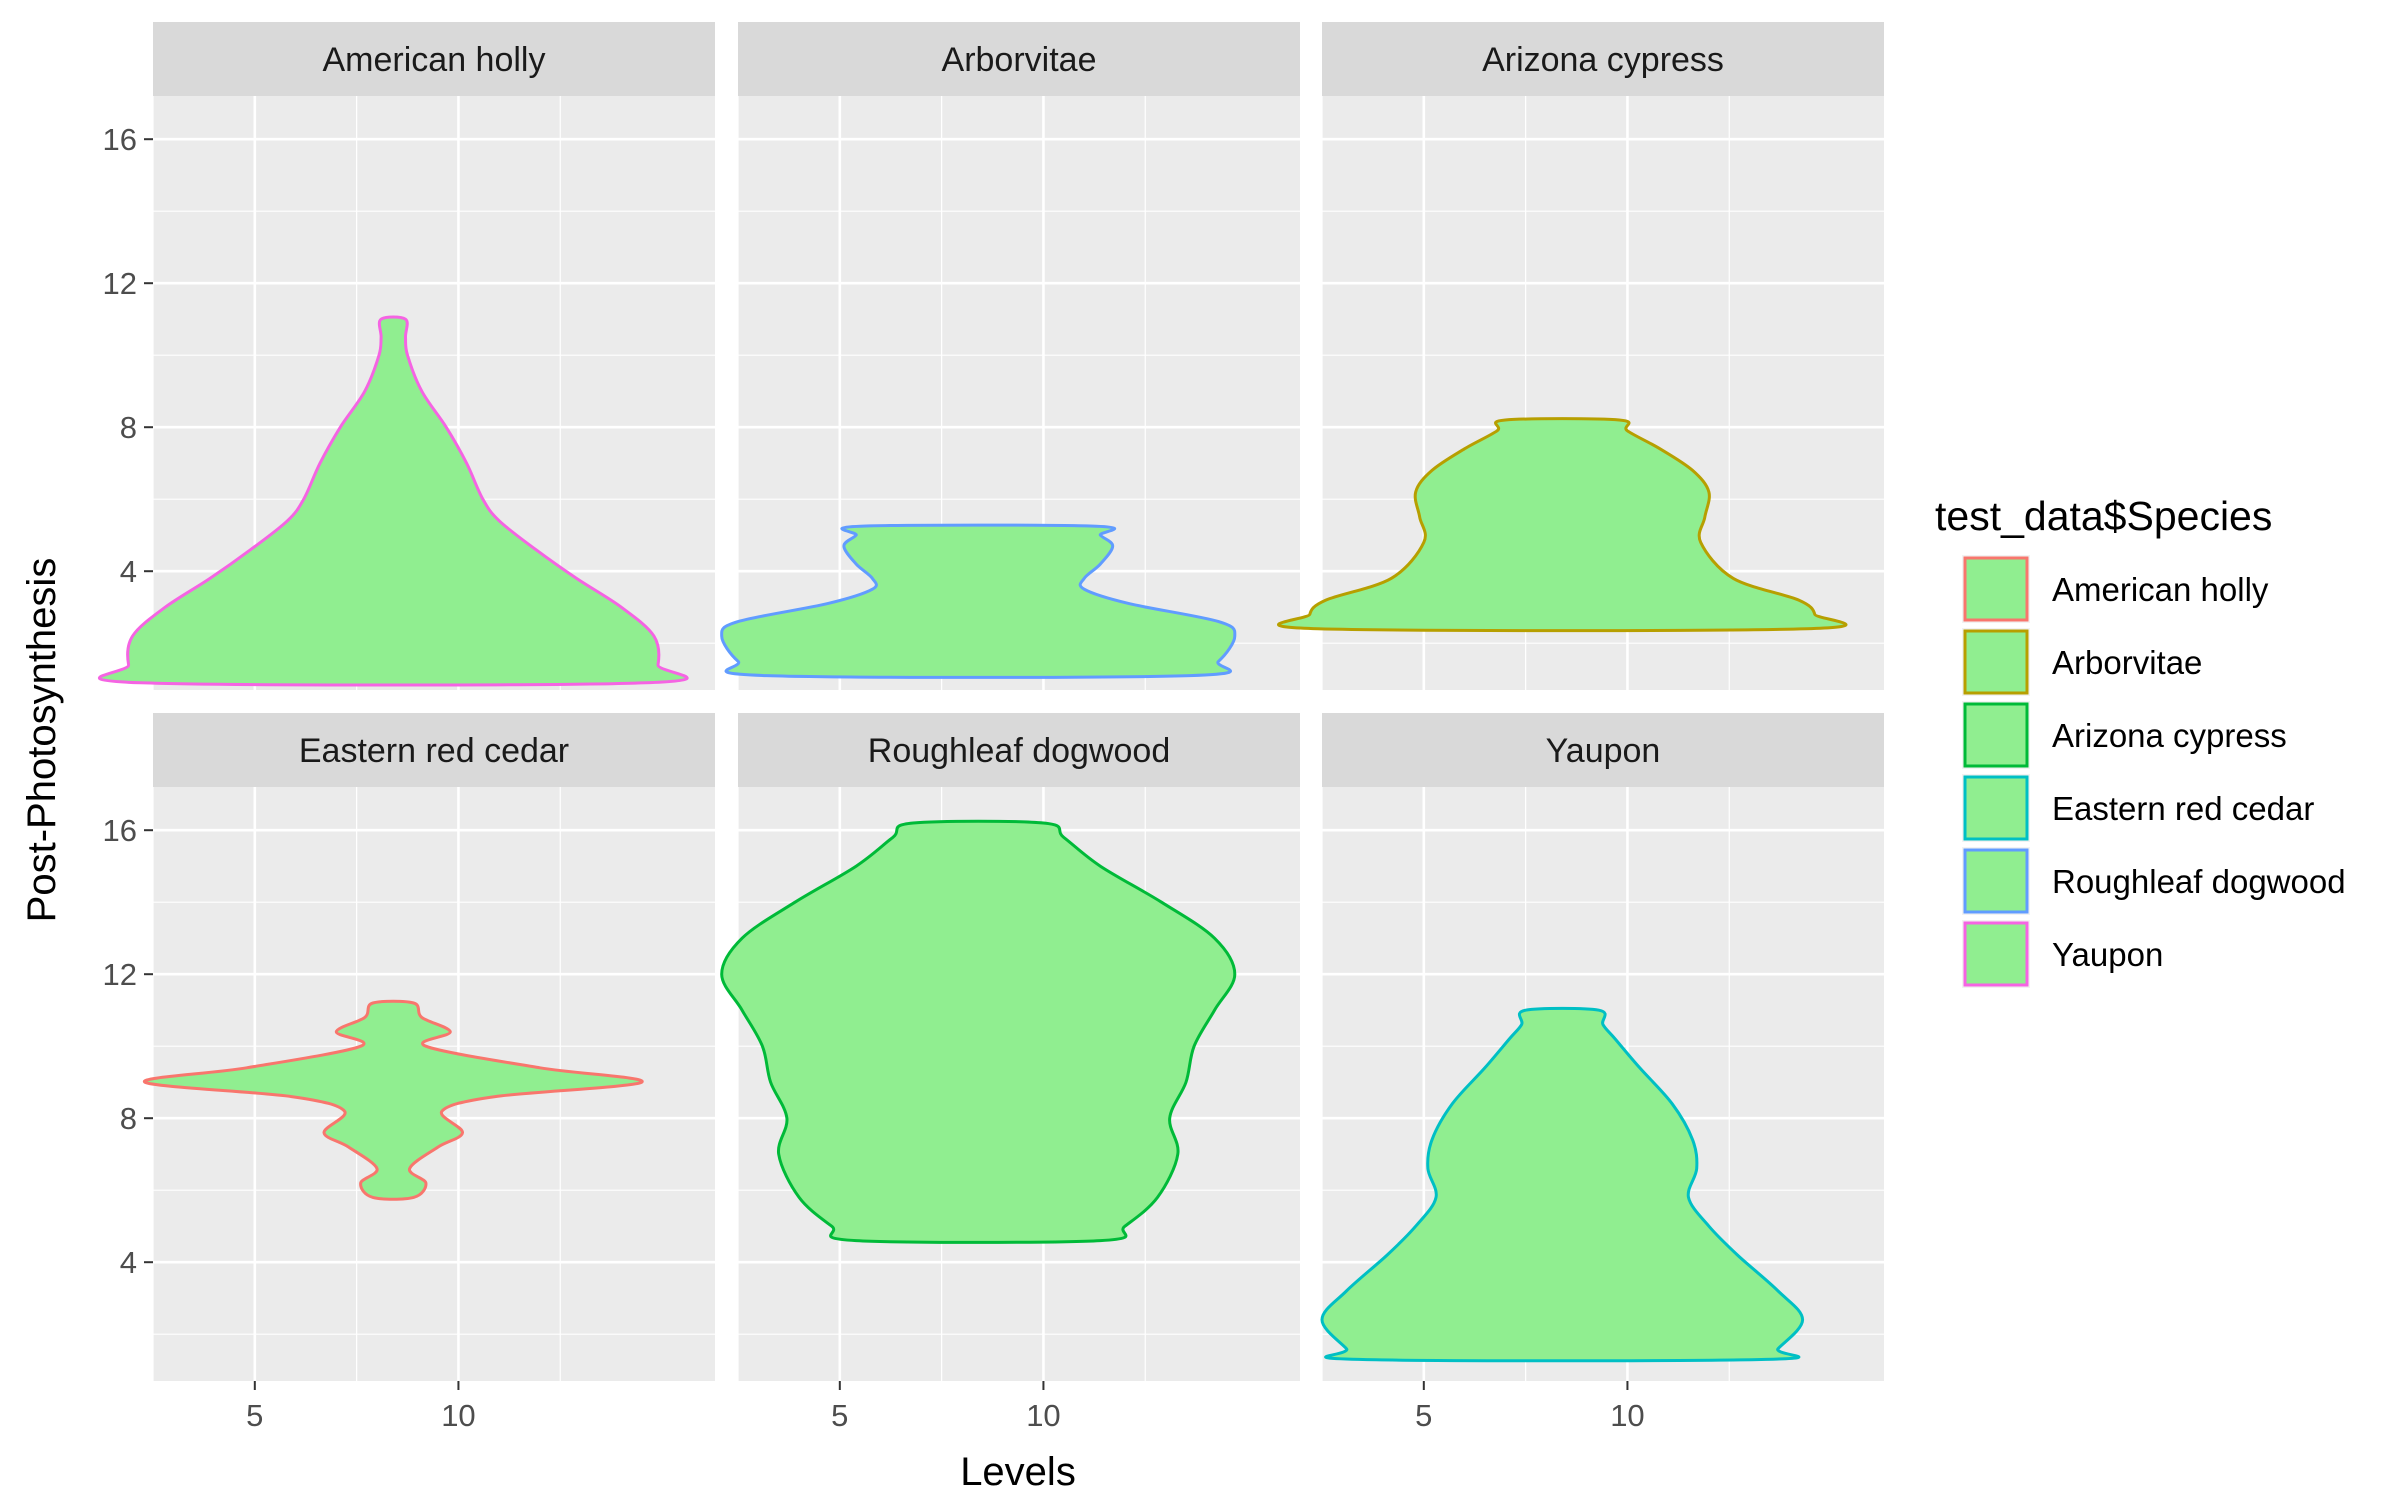 This screenshot has width=2400, height=1500. I want to click on facet-panel-american-holly: American holly, so click(406, 356).